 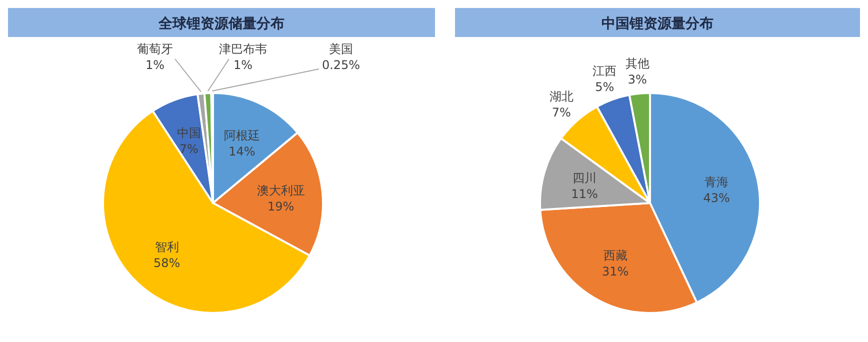 I want to click on slice-label: 津巴布韦, so click(x=243, y=49).